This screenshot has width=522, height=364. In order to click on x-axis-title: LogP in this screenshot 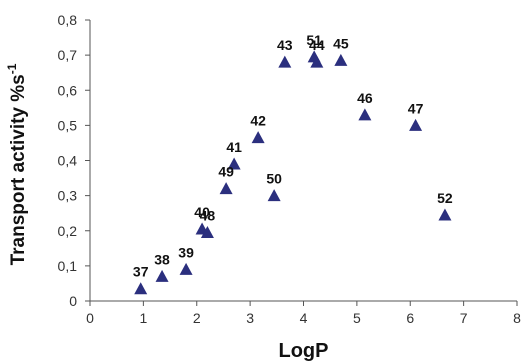, I will do `click(304, 351)`.